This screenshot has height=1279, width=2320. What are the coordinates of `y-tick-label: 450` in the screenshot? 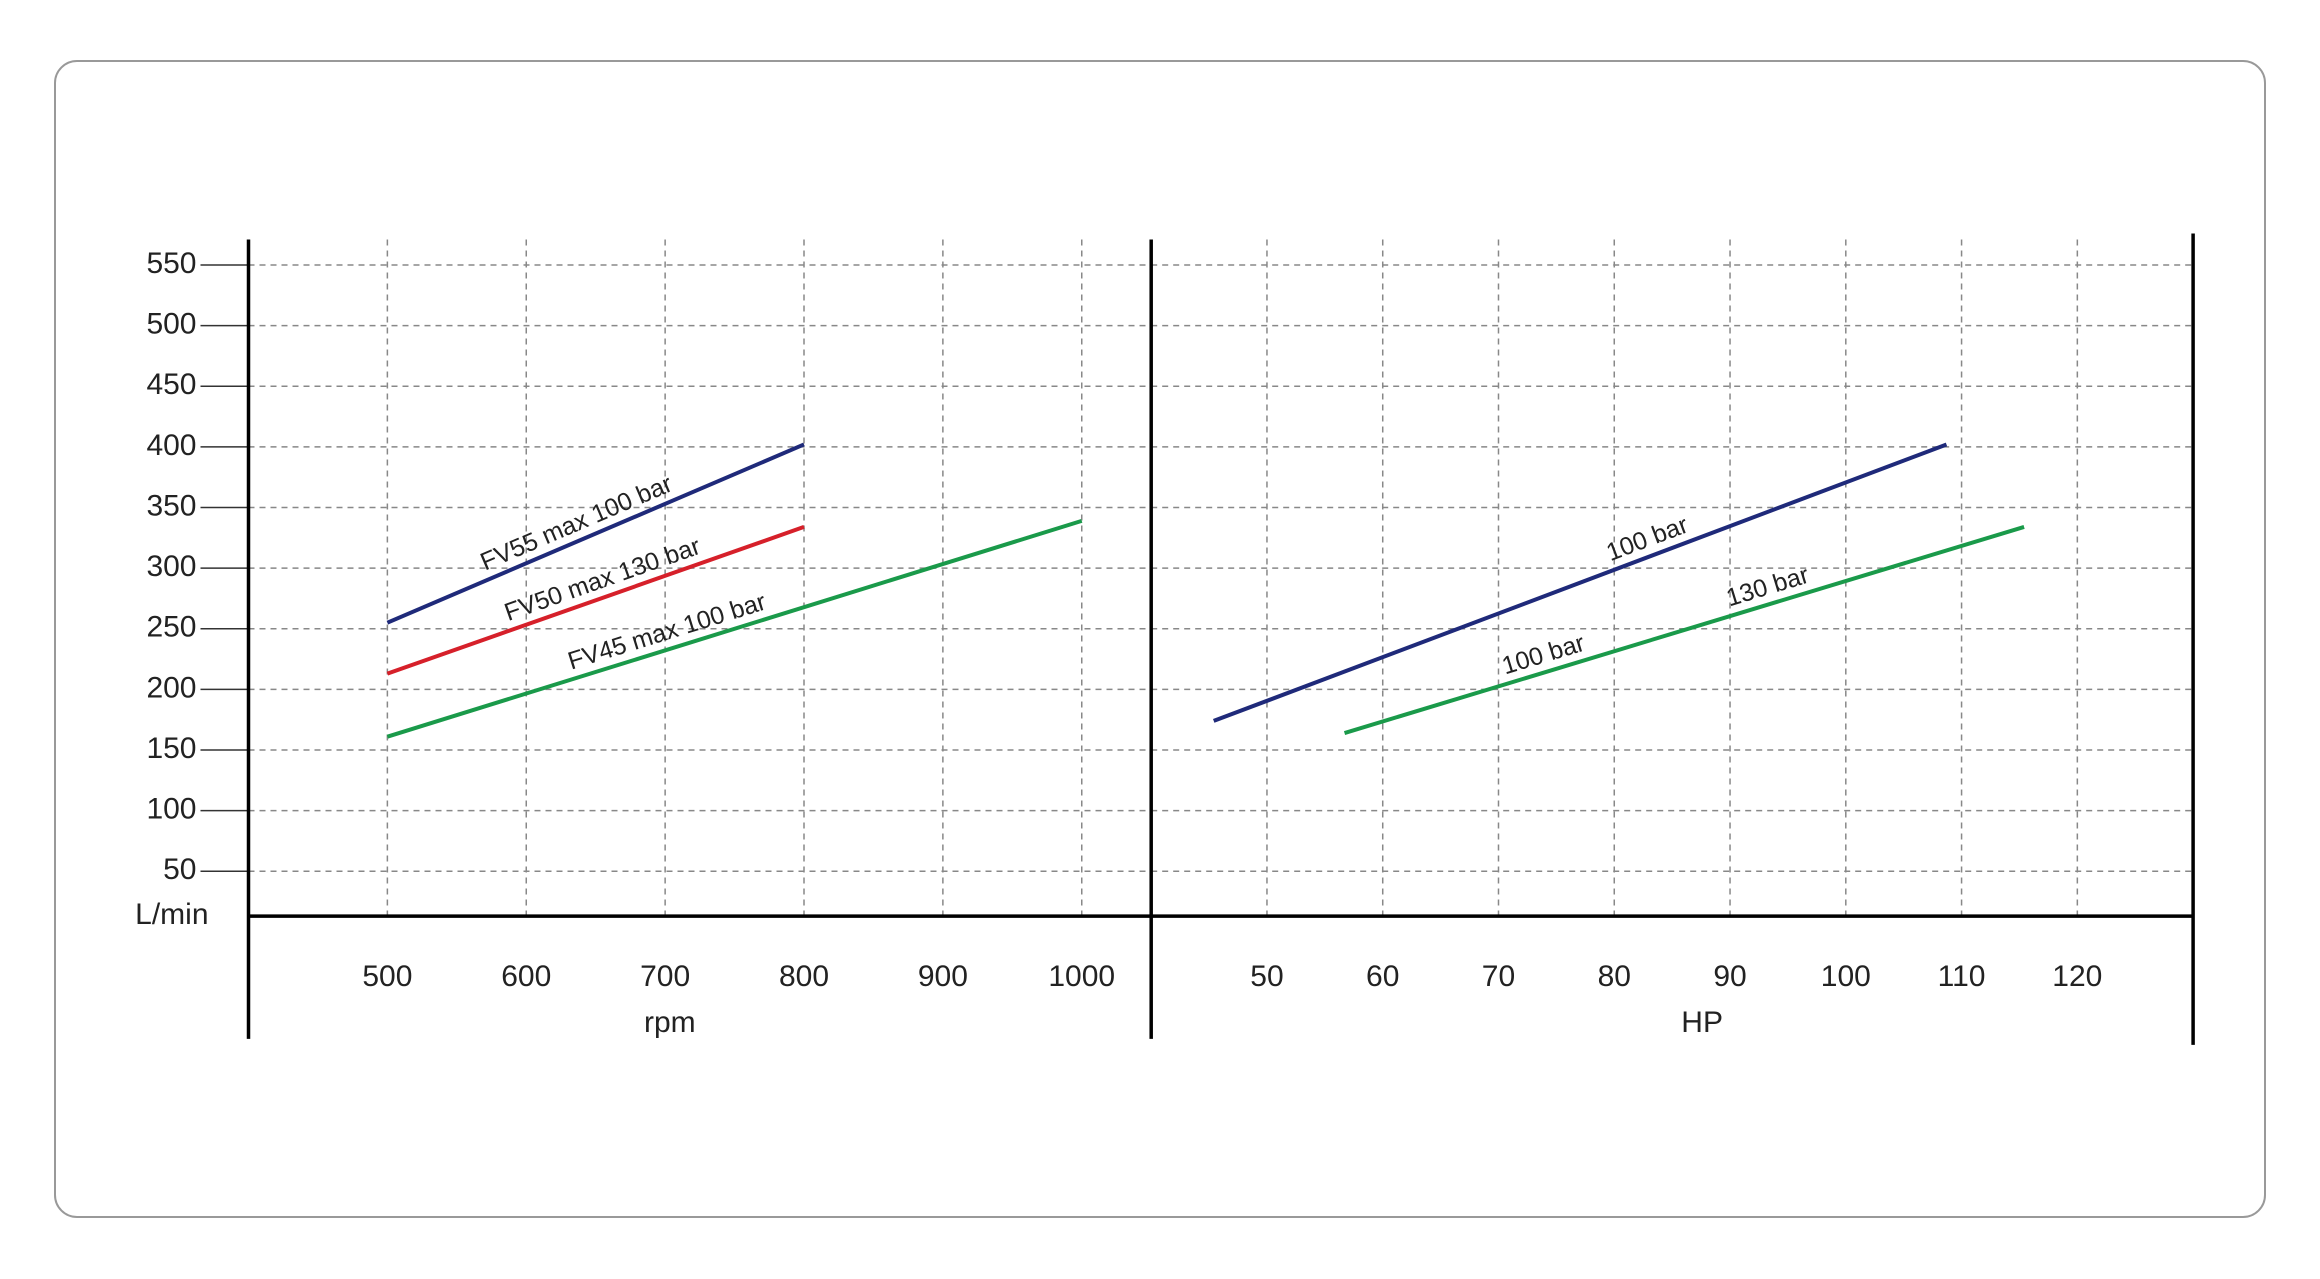 It's located at (171, 384).